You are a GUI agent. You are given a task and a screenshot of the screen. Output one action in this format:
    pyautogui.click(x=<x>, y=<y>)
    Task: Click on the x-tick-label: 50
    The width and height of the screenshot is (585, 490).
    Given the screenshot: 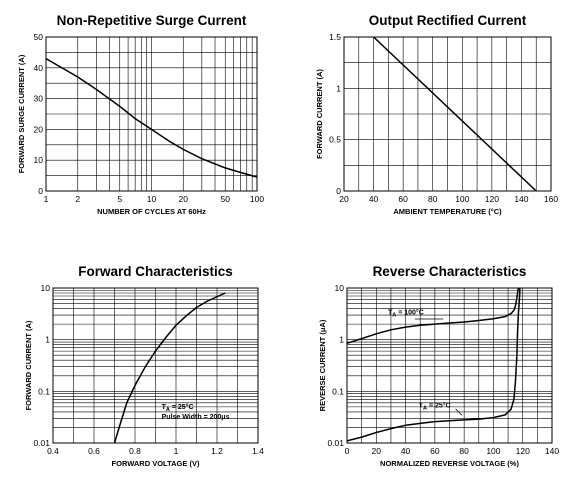 What is the action you would take?
    pyautogui.click(x=226, y=199)
    